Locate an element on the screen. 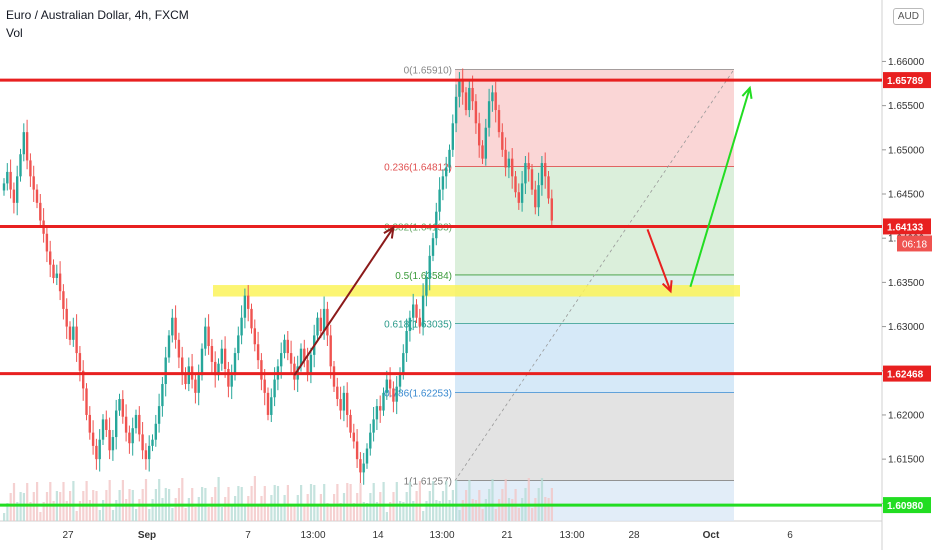 Image resolution: width=932 pixels, height=550 pixels. price-tag-1.62468: 1.62468 is located at coordinates (905, 375).